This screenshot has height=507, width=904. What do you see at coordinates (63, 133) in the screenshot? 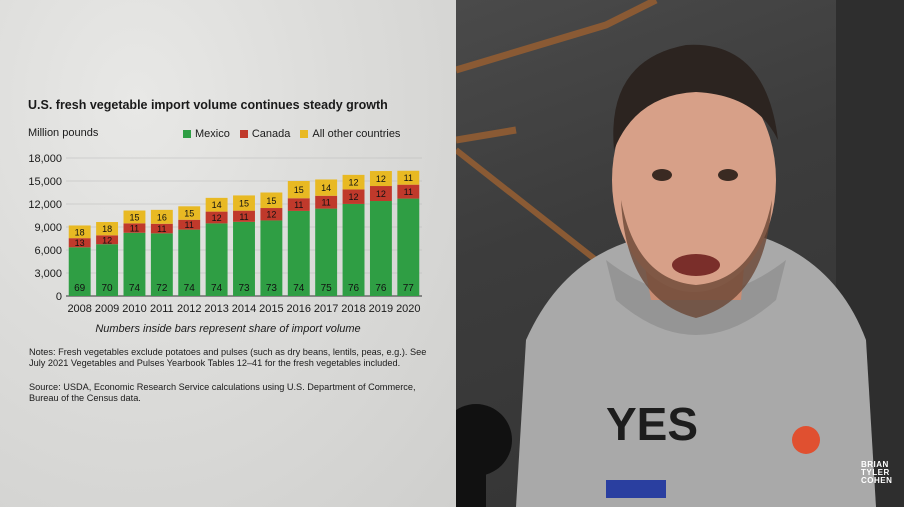
I see `y-axis-unit-label: Million pounds` at bounding box center [63, 133].